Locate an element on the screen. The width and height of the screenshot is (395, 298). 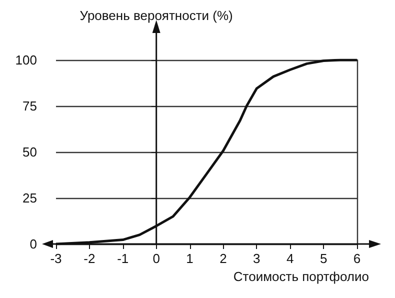
y-tick-label: 100 is located at coordinates (26, 60).